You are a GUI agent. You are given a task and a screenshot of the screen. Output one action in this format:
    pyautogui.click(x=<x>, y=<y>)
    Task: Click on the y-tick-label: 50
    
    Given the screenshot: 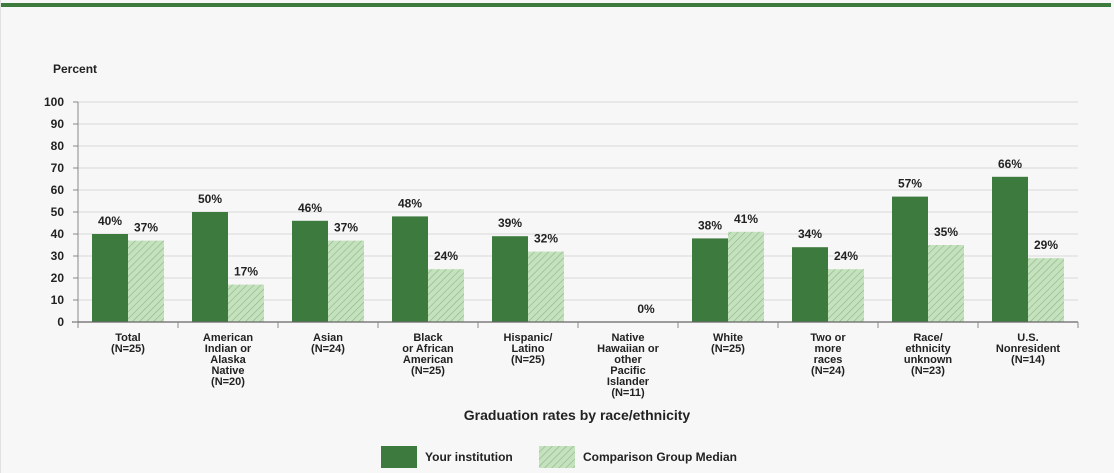 What is the action you would take?
    pyautogui.click(x=58, y=212)
    